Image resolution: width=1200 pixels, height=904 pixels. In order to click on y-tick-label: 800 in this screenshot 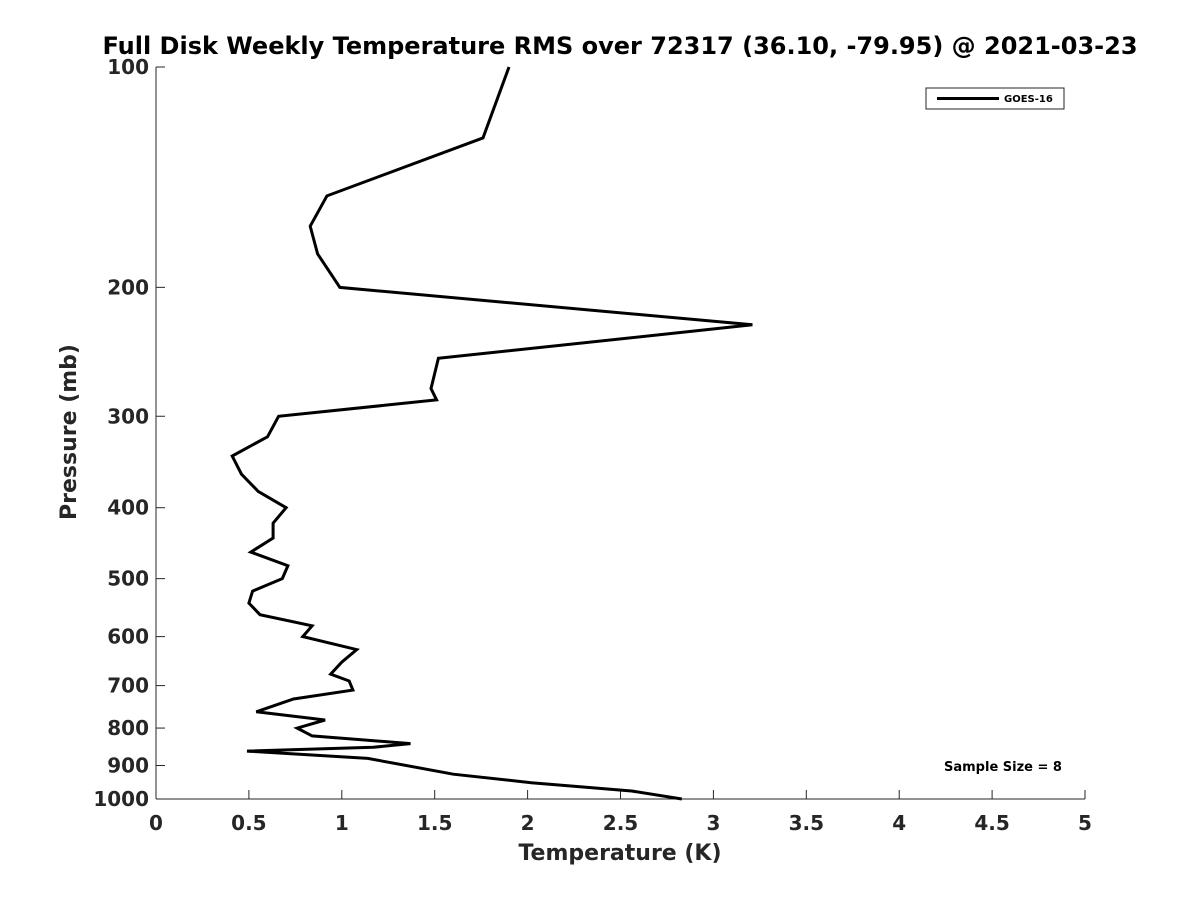, I will do `click(128, 728)`.